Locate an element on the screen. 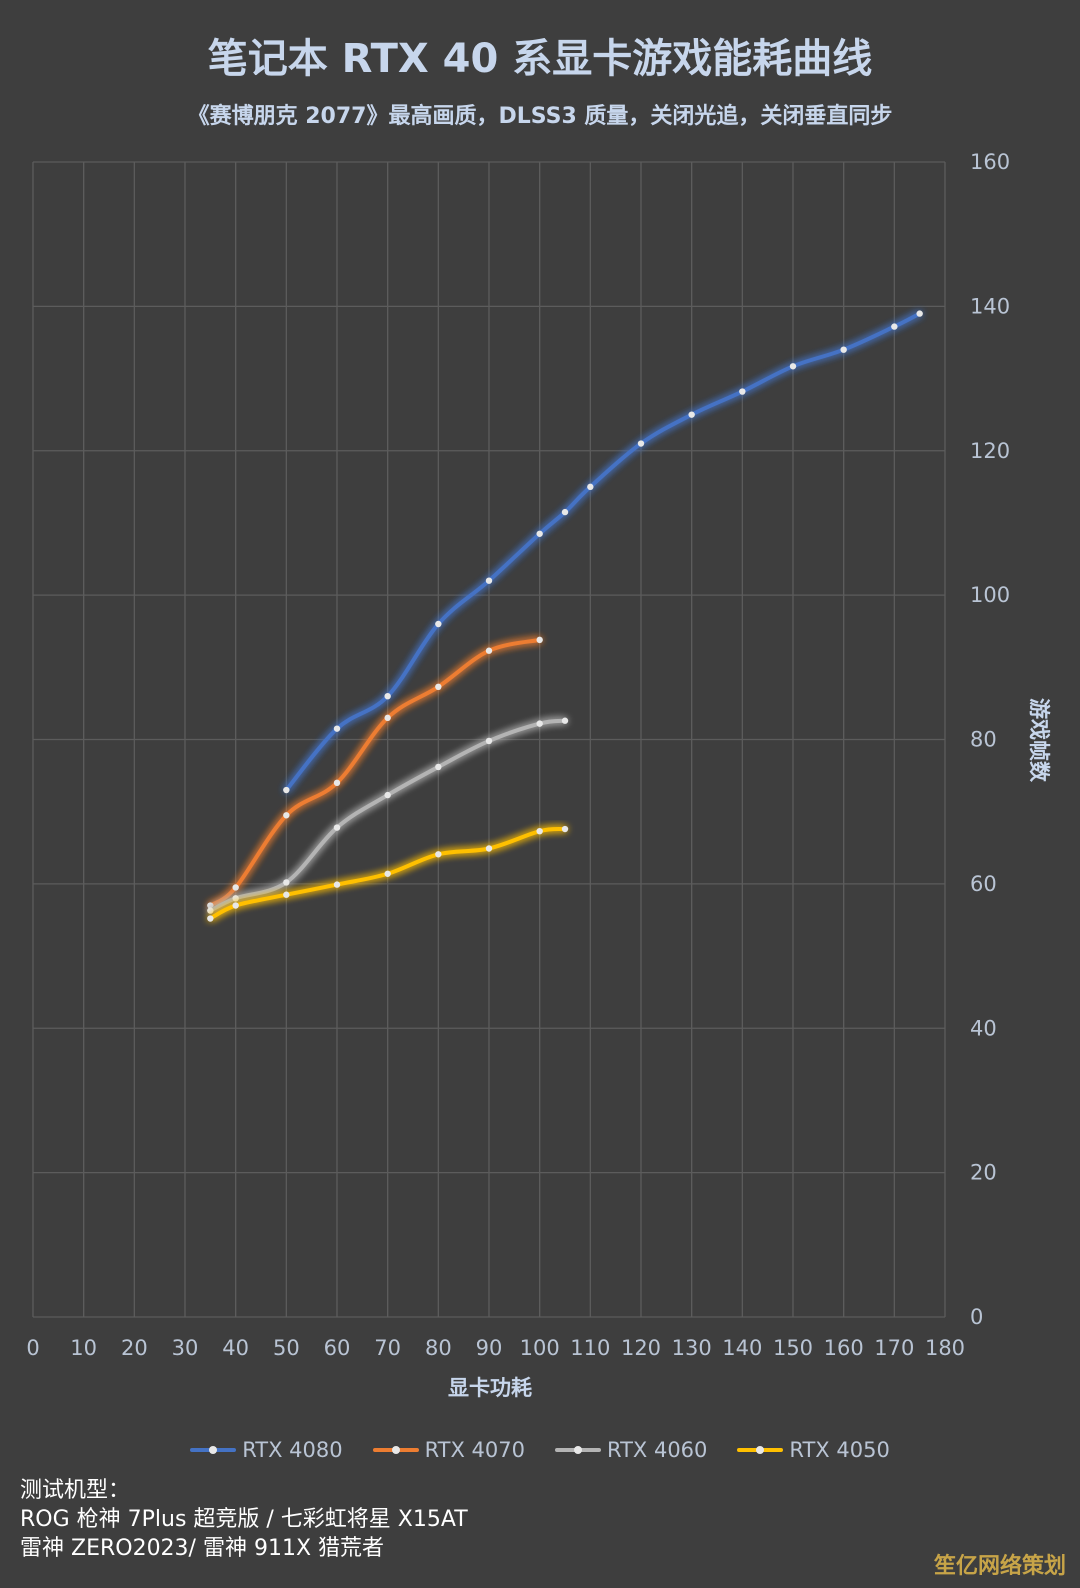  legend-item-rtx-4070: RTX 4070 is located at coordinates (448, 1450).